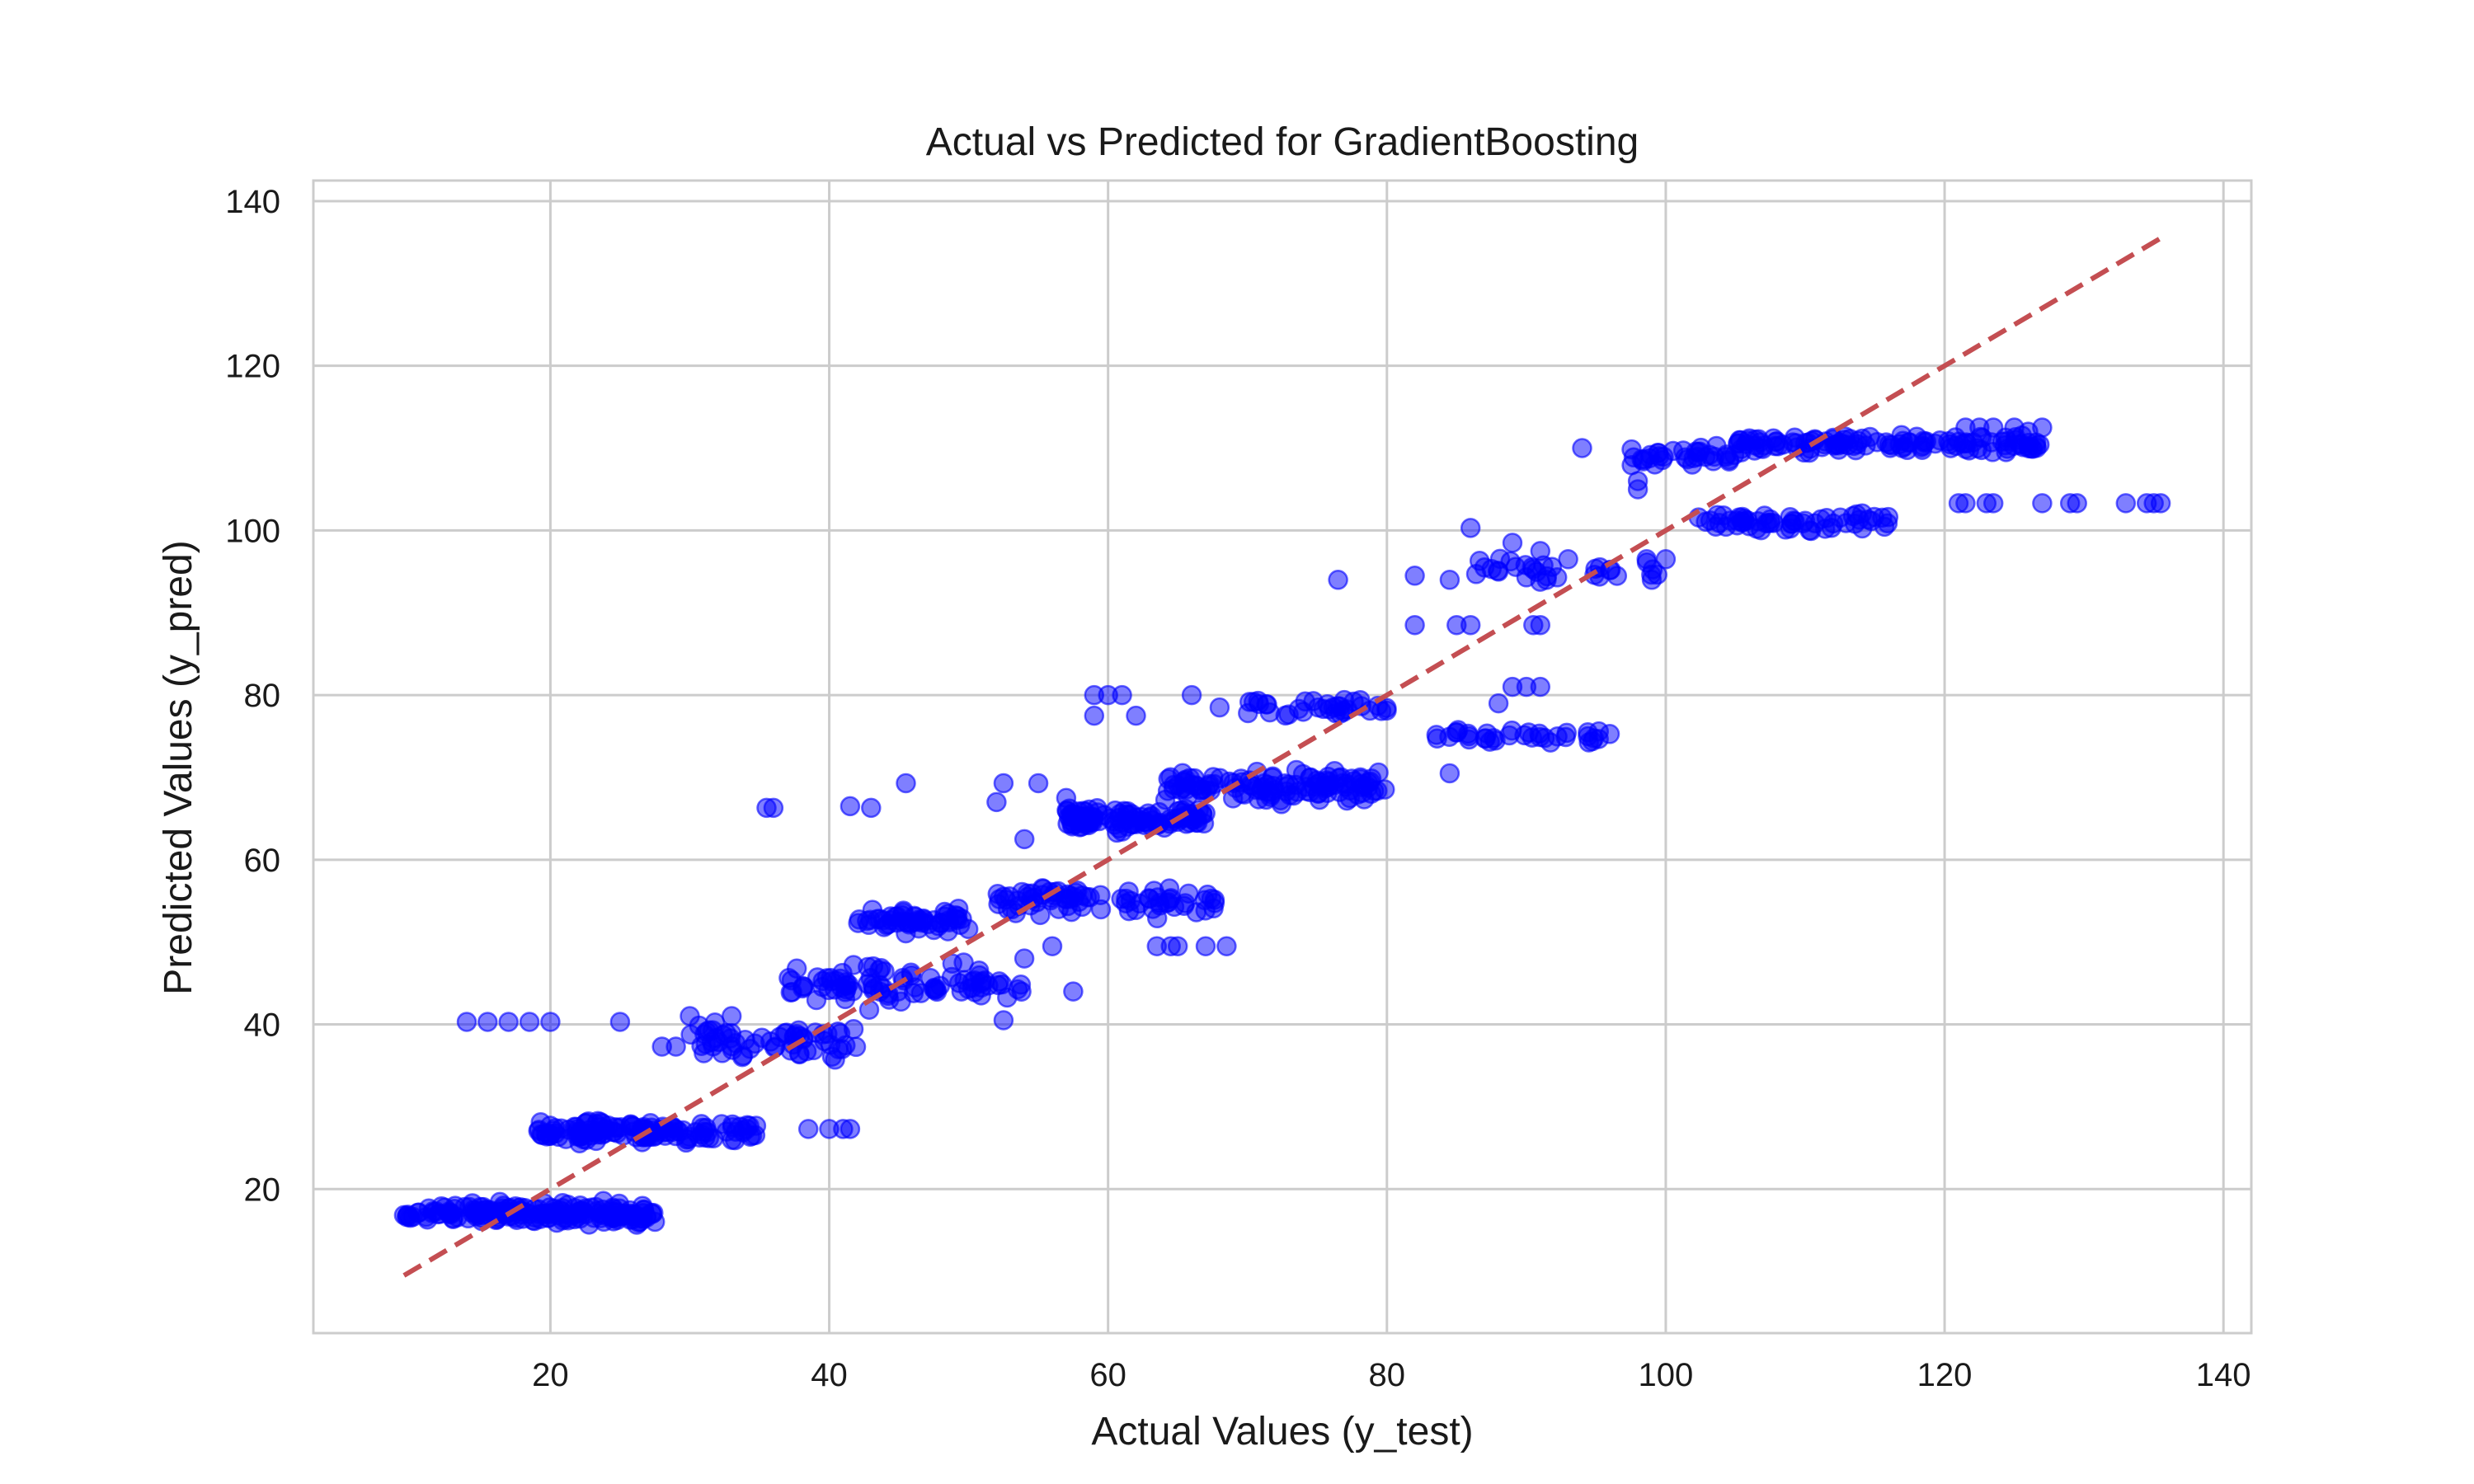 Image resolution: width=2474 pixels, height=1484 pixels. Describe the element at coordinates (262, 1190) in the screenshot. I see `y-tick-label: 20` at that location.